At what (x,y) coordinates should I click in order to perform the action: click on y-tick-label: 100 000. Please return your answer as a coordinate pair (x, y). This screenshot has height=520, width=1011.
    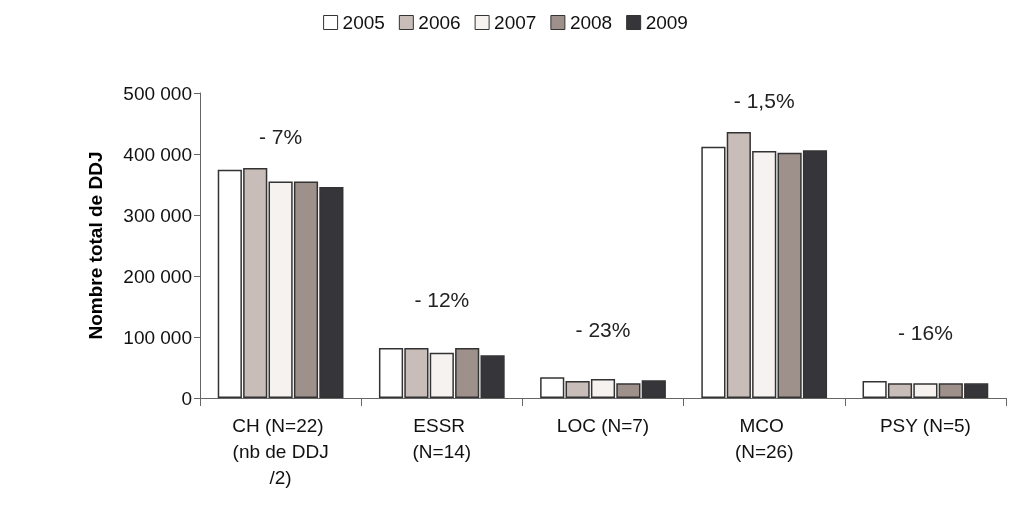
    Looking at the image, I should click on (157, 337).